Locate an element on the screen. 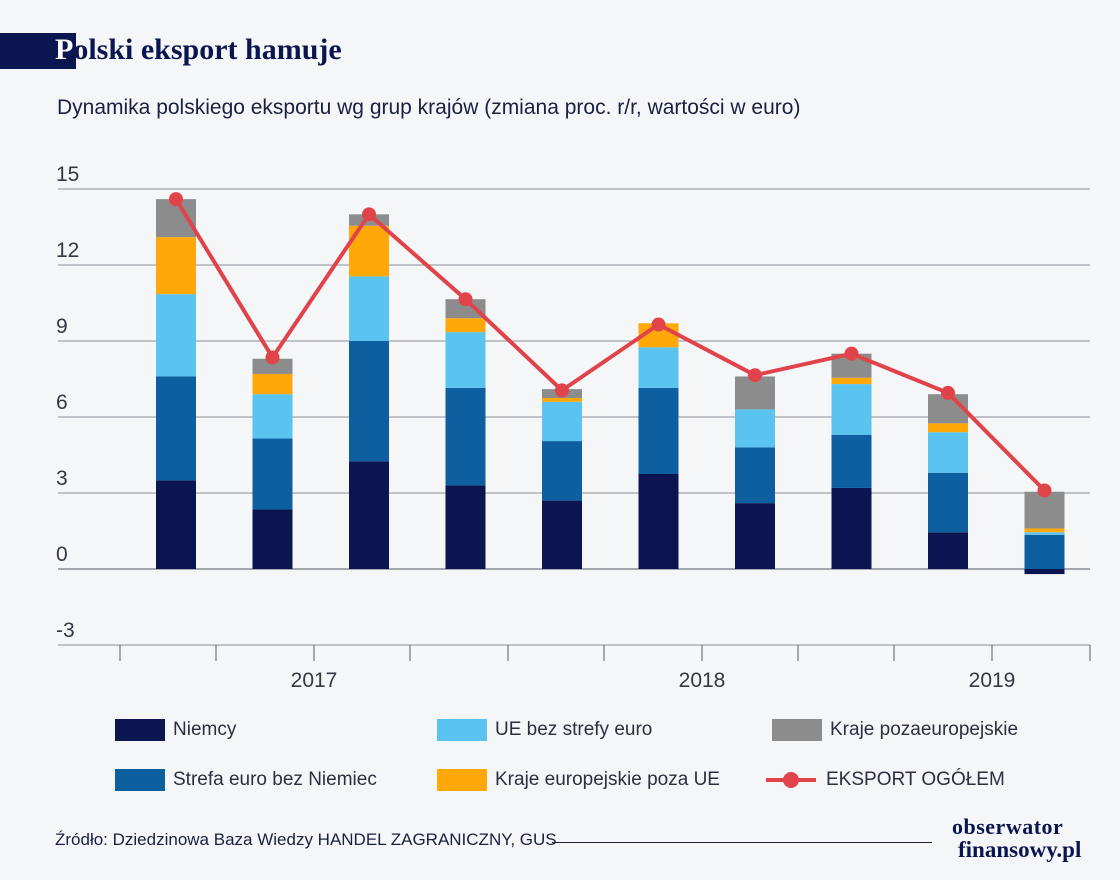 Image resolution: width=1120 pixels, height=880 pixels. x-tick-label-2018: 2018 is located at coordinates (702, 680).